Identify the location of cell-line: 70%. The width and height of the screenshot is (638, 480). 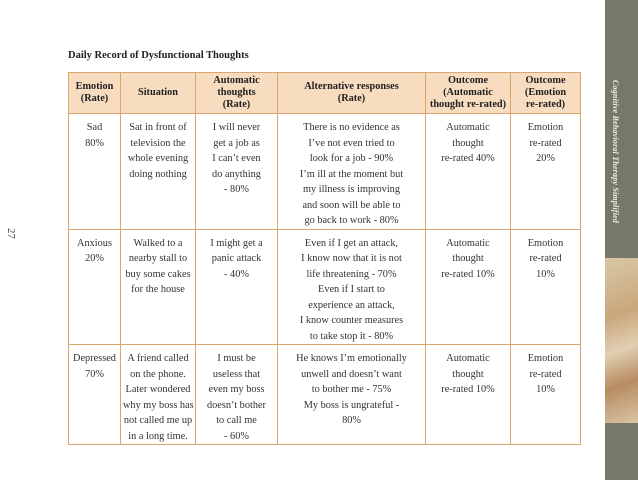
(94, 374).